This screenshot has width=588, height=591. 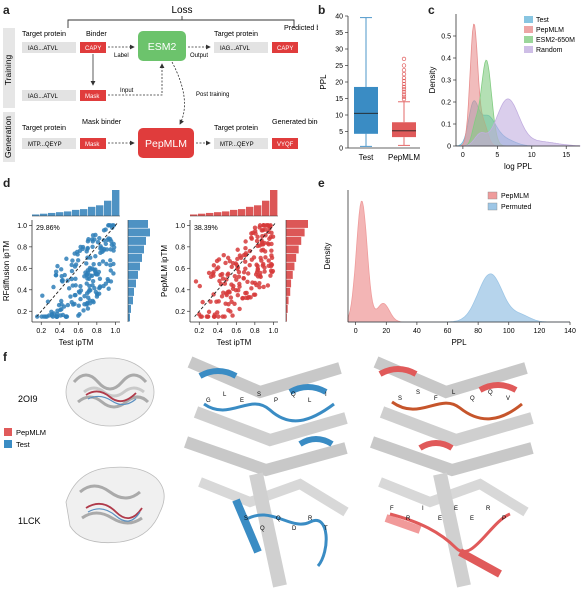 I want to click on x-tick-label: 1.0, so click(x=274, y=331).